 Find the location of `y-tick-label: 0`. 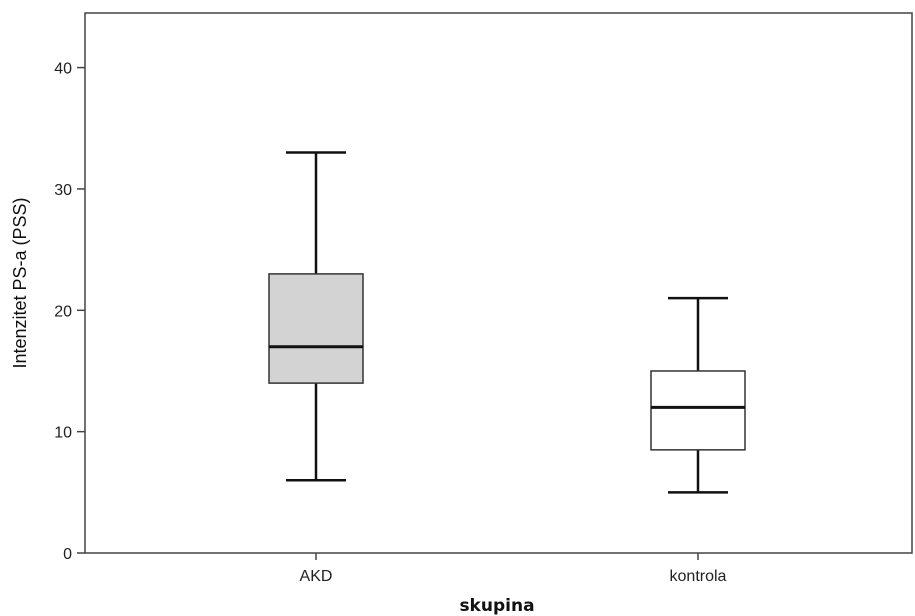

y-tick-label: 0 is located at coordinates (67, 554).